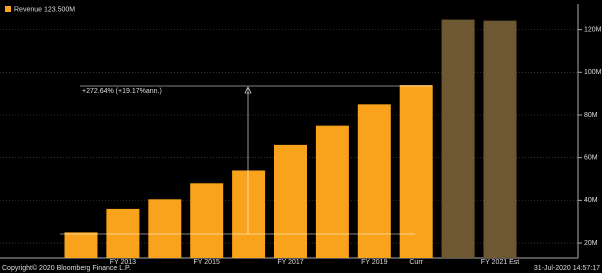 The image size is (602, 273). What do you see at coordinates (591, 115) in the screenshot?
I see `y-tick-label: 80M` at bounding box center [591, 115].